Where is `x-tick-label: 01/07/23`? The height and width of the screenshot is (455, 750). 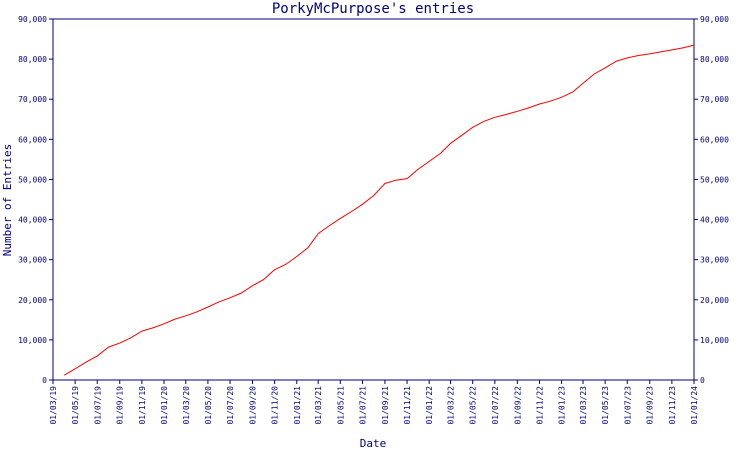
x-tick-label: 01/07/23 is located at coordinates (627, 405).